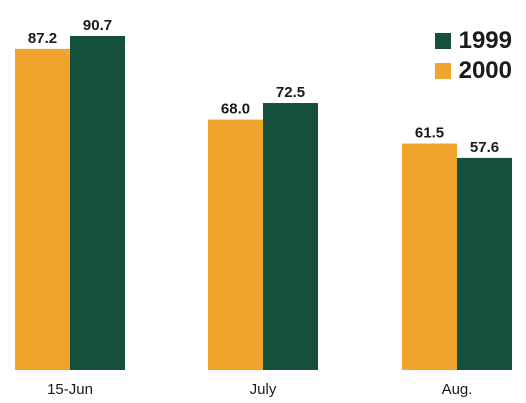 This screenshot has height=403, width=526. What do you see at coordinates (485, 70) in the screenshot?
I see `legend-label-2000: 2000` at bounding box center [485, 70].